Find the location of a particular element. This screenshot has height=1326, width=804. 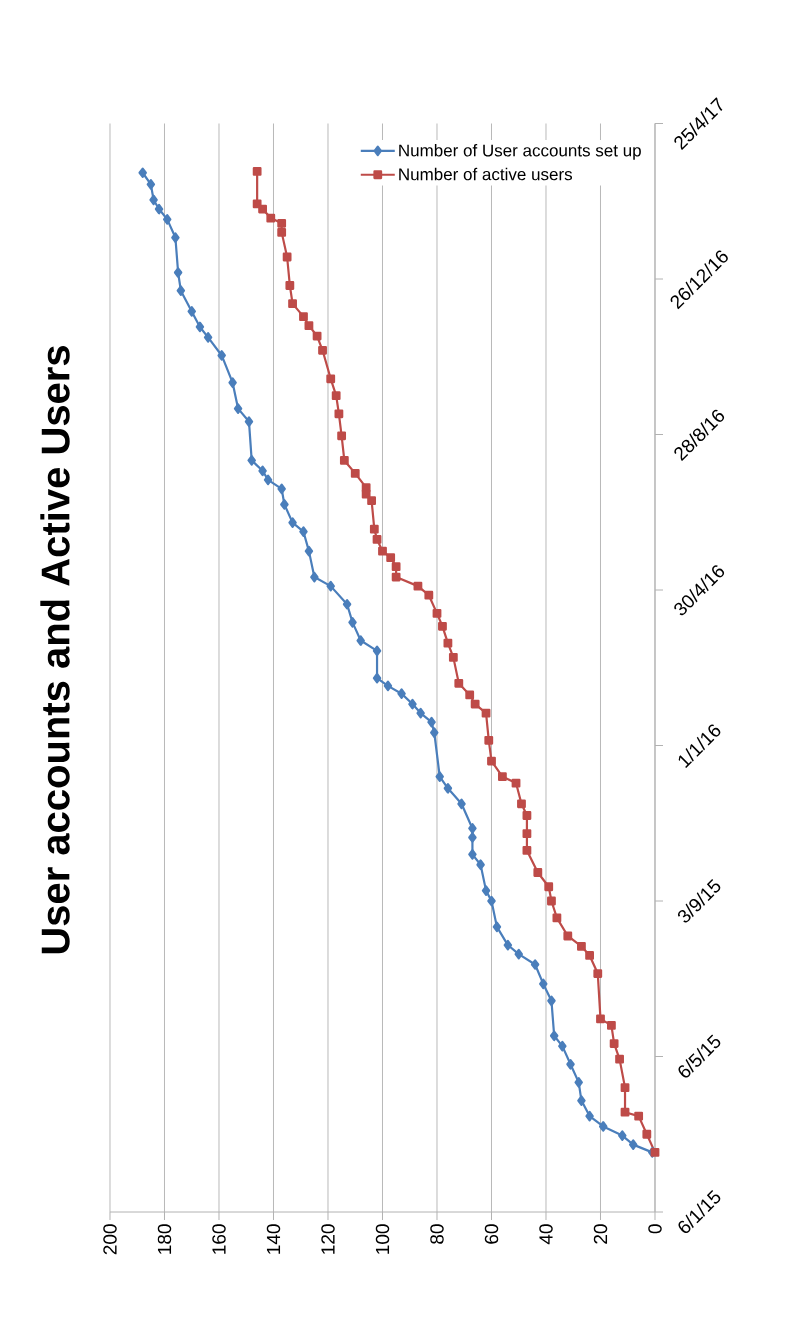

legend-label: Number of User accounts set up is located at coordinates (520, 152).